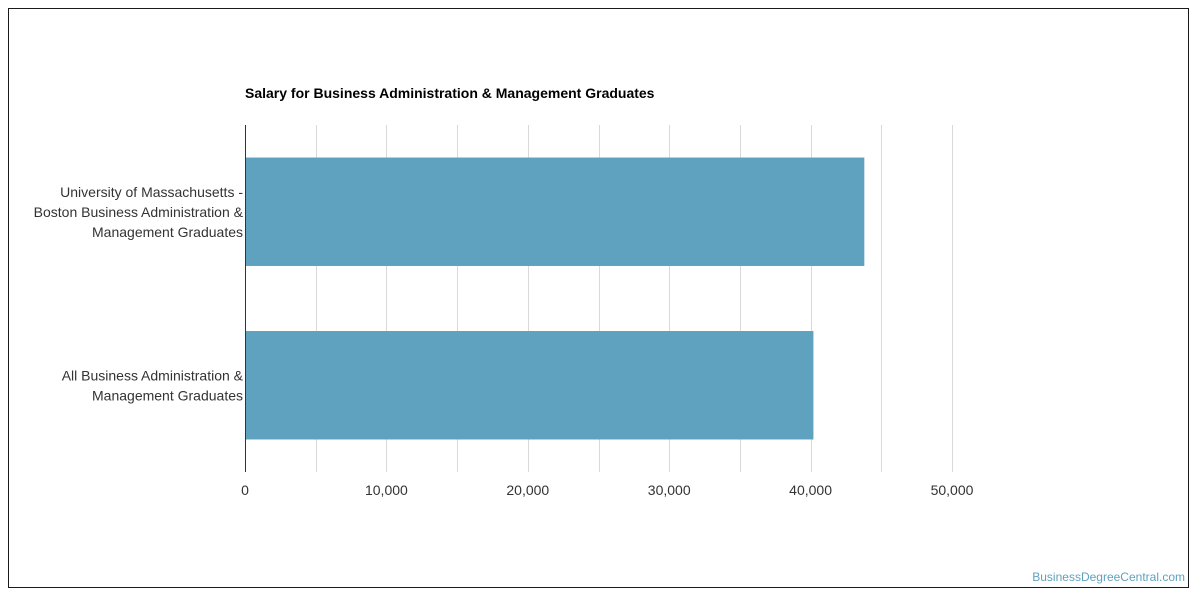 The image size is (1200, 600). Describe the element at coordinates (1108, 577) in the screenshot. I see `watermark-text: BusinessDegreeCentral.com` at that location.